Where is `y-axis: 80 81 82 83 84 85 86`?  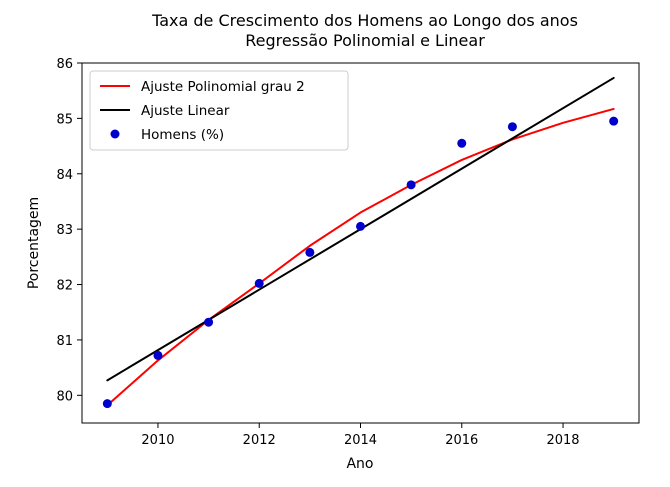 y-axis: 80 81 82 83 84 85 86 is located at coordinates (69, 230).